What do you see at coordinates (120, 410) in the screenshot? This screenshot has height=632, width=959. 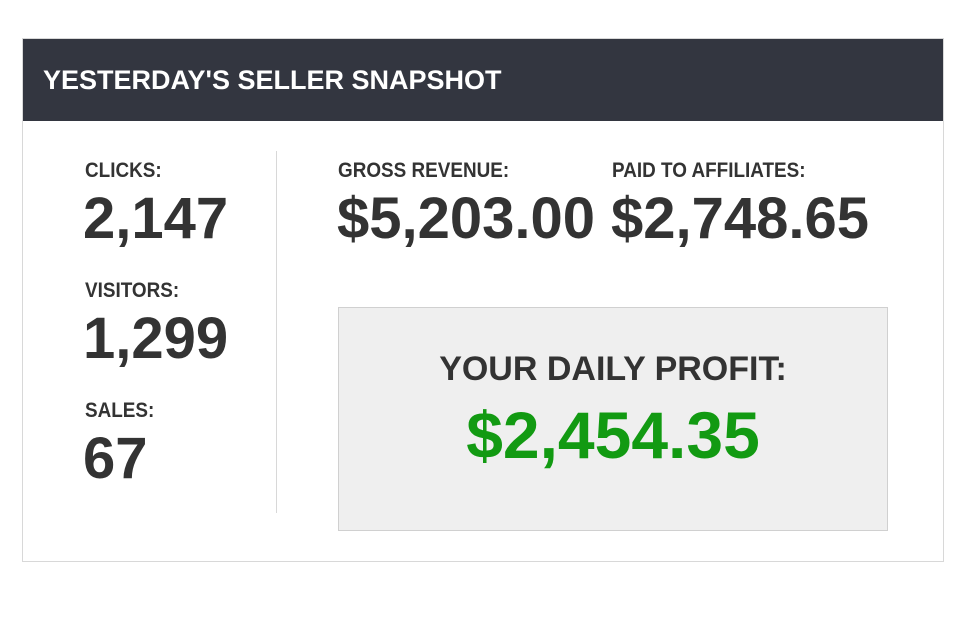 I see `stat-label: SALES:` at bounding box center [120, 410].